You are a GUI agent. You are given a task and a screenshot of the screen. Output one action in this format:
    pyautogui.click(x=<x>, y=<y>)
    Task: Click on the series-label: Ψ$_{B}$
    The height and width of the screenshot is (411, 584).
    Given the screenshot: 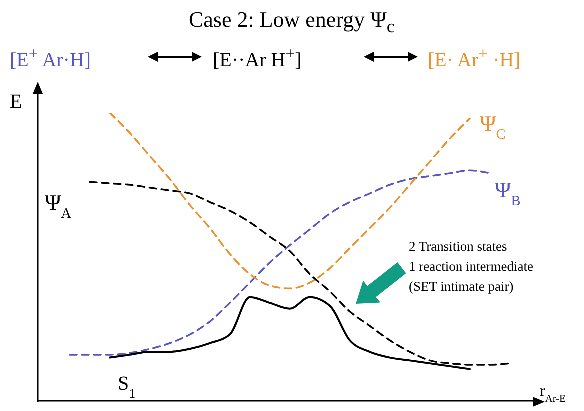 What is the action you would take?
    pyautogui.click(x=508, y=193)
    